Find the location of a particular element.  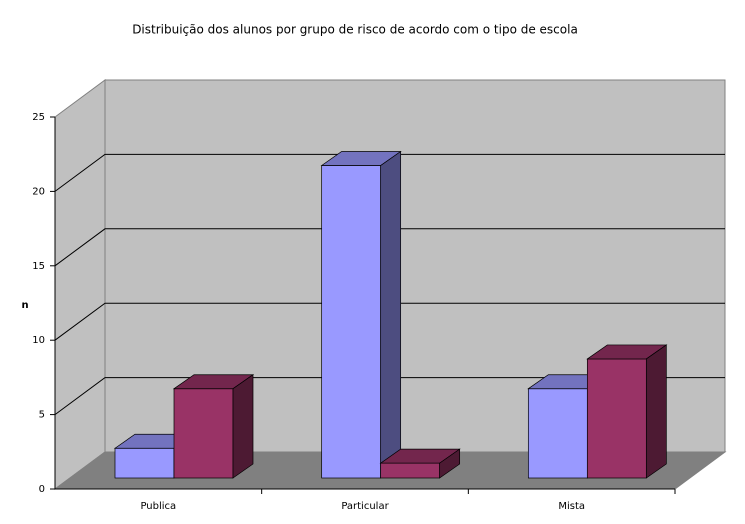

x-tick-label: Mista is located at coordinates (571, 506).